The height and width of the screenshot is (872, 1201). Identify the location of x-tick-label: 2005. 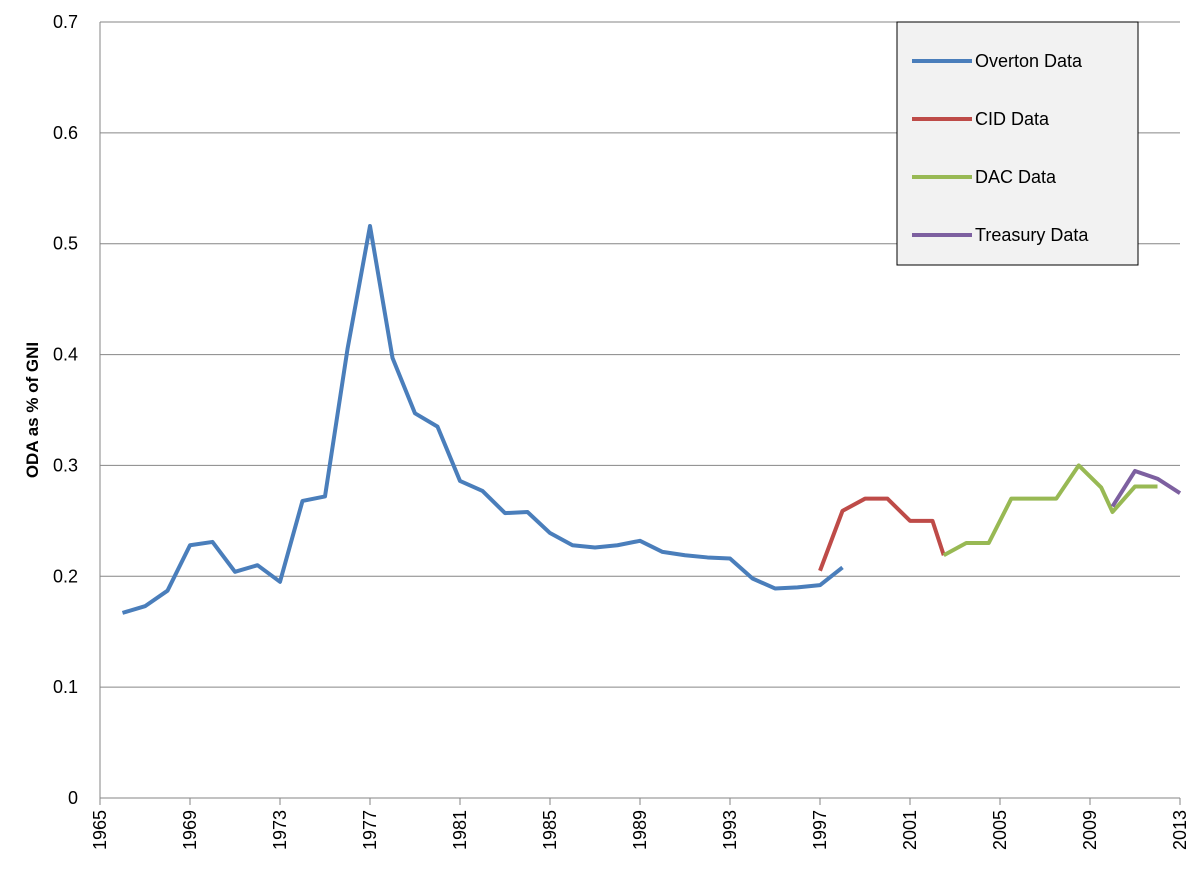
(1000, 830).